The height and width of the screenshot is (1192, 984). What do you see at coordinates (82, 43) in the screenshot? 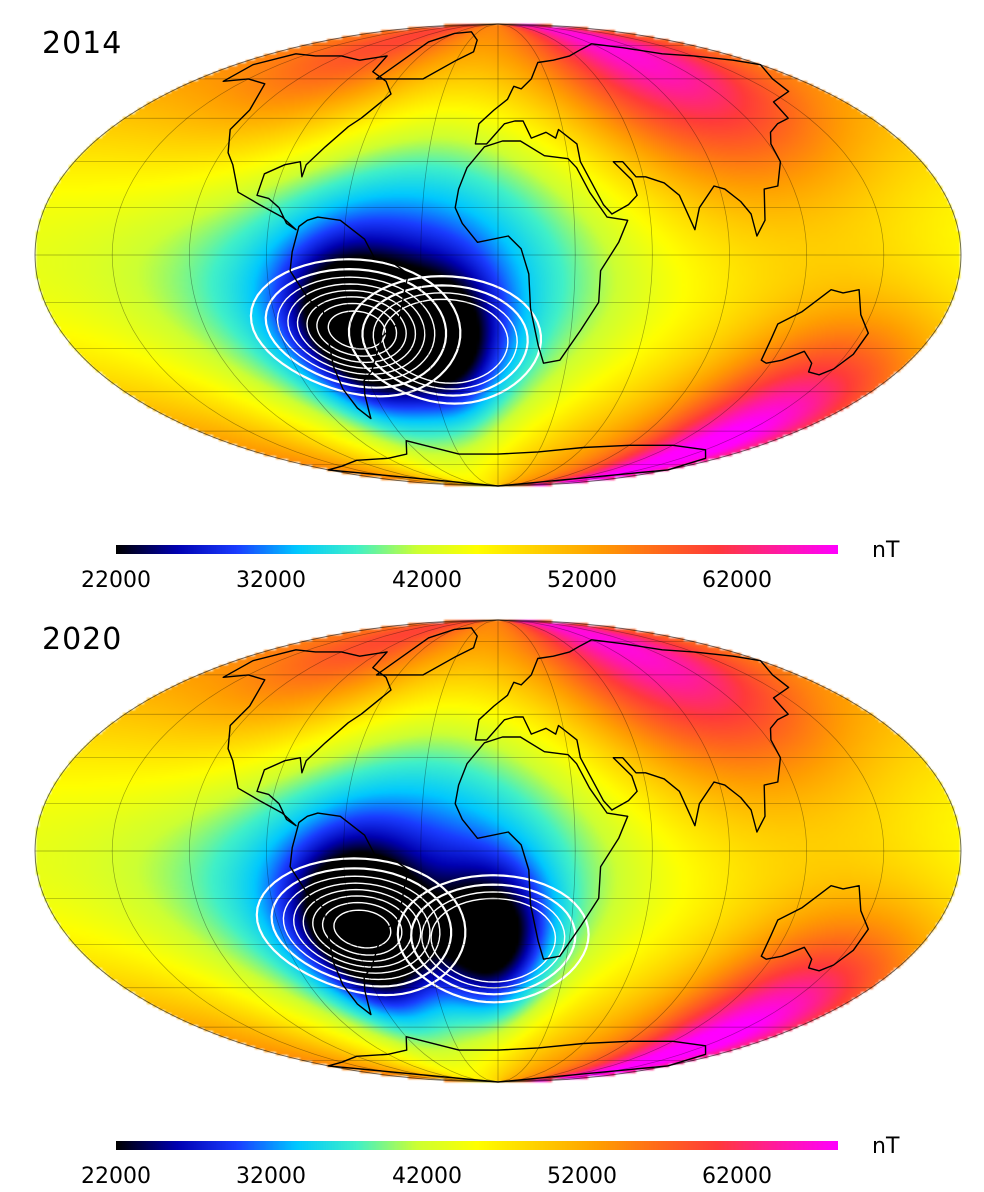
I see `year-label: 2014` at bounding box center [82, 43].